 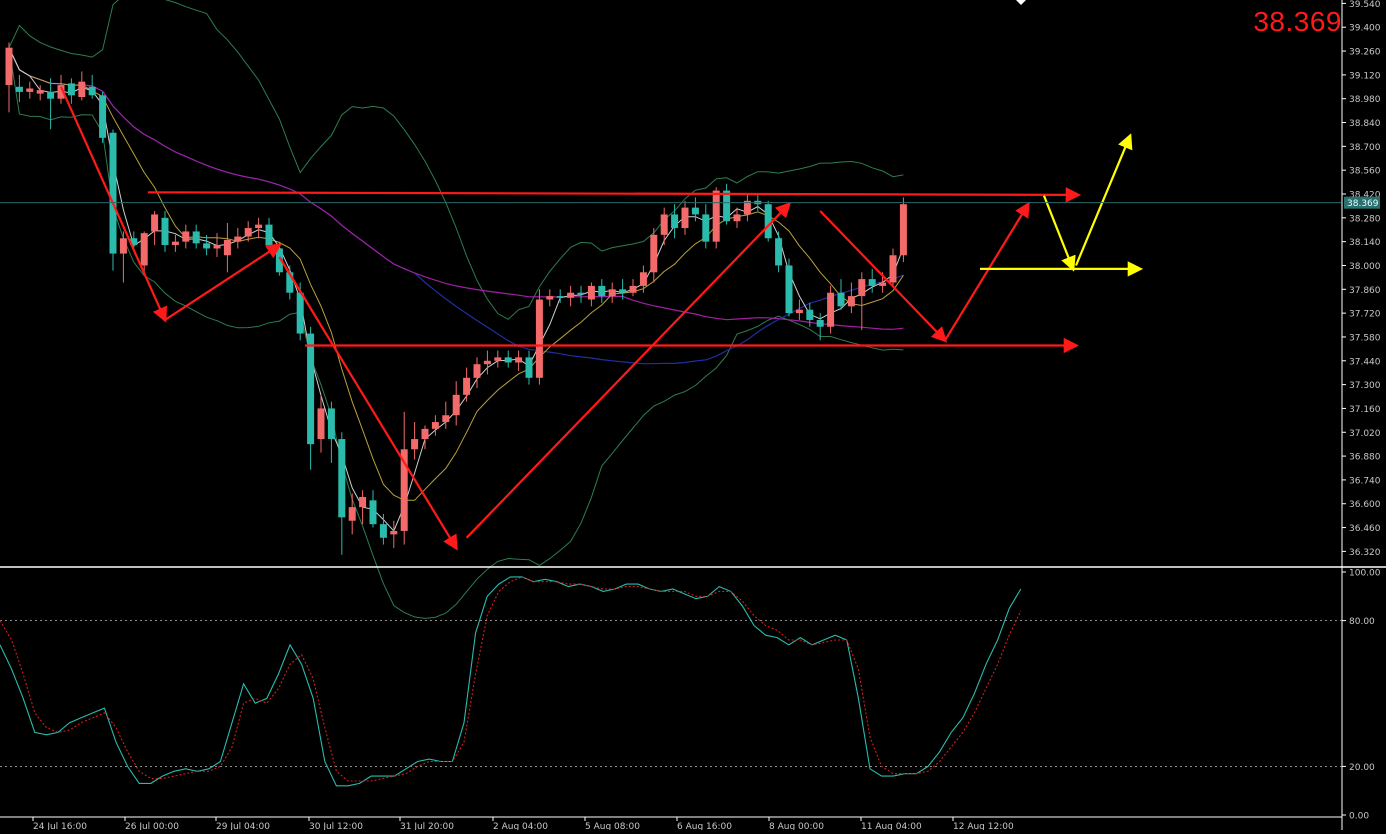 I want to click on price-readout: 38.369, so click(x=1297, y=21).